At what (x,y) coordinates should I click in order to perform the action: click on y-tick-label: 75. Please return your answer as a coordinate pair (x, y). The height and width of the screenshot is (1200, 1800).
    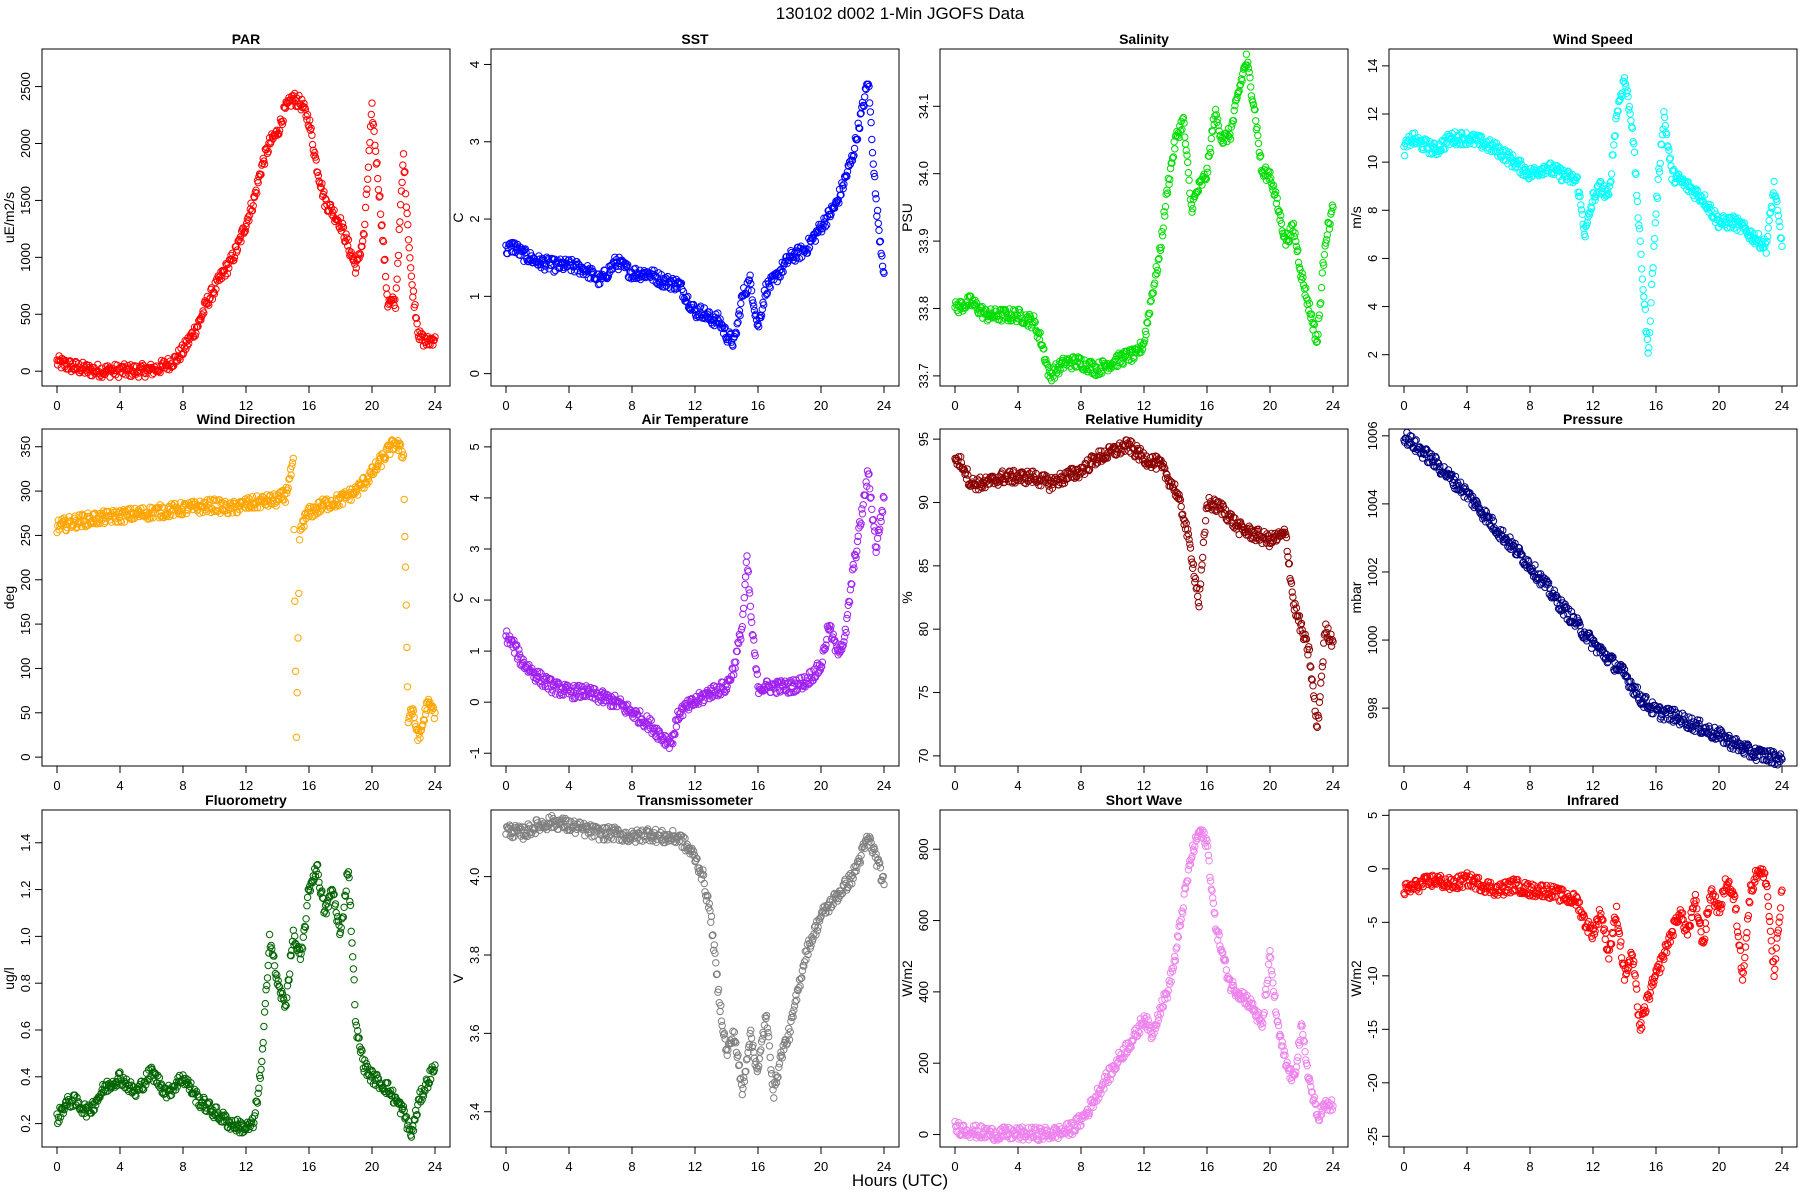
    Looking at the image, I should click on (923, 692).